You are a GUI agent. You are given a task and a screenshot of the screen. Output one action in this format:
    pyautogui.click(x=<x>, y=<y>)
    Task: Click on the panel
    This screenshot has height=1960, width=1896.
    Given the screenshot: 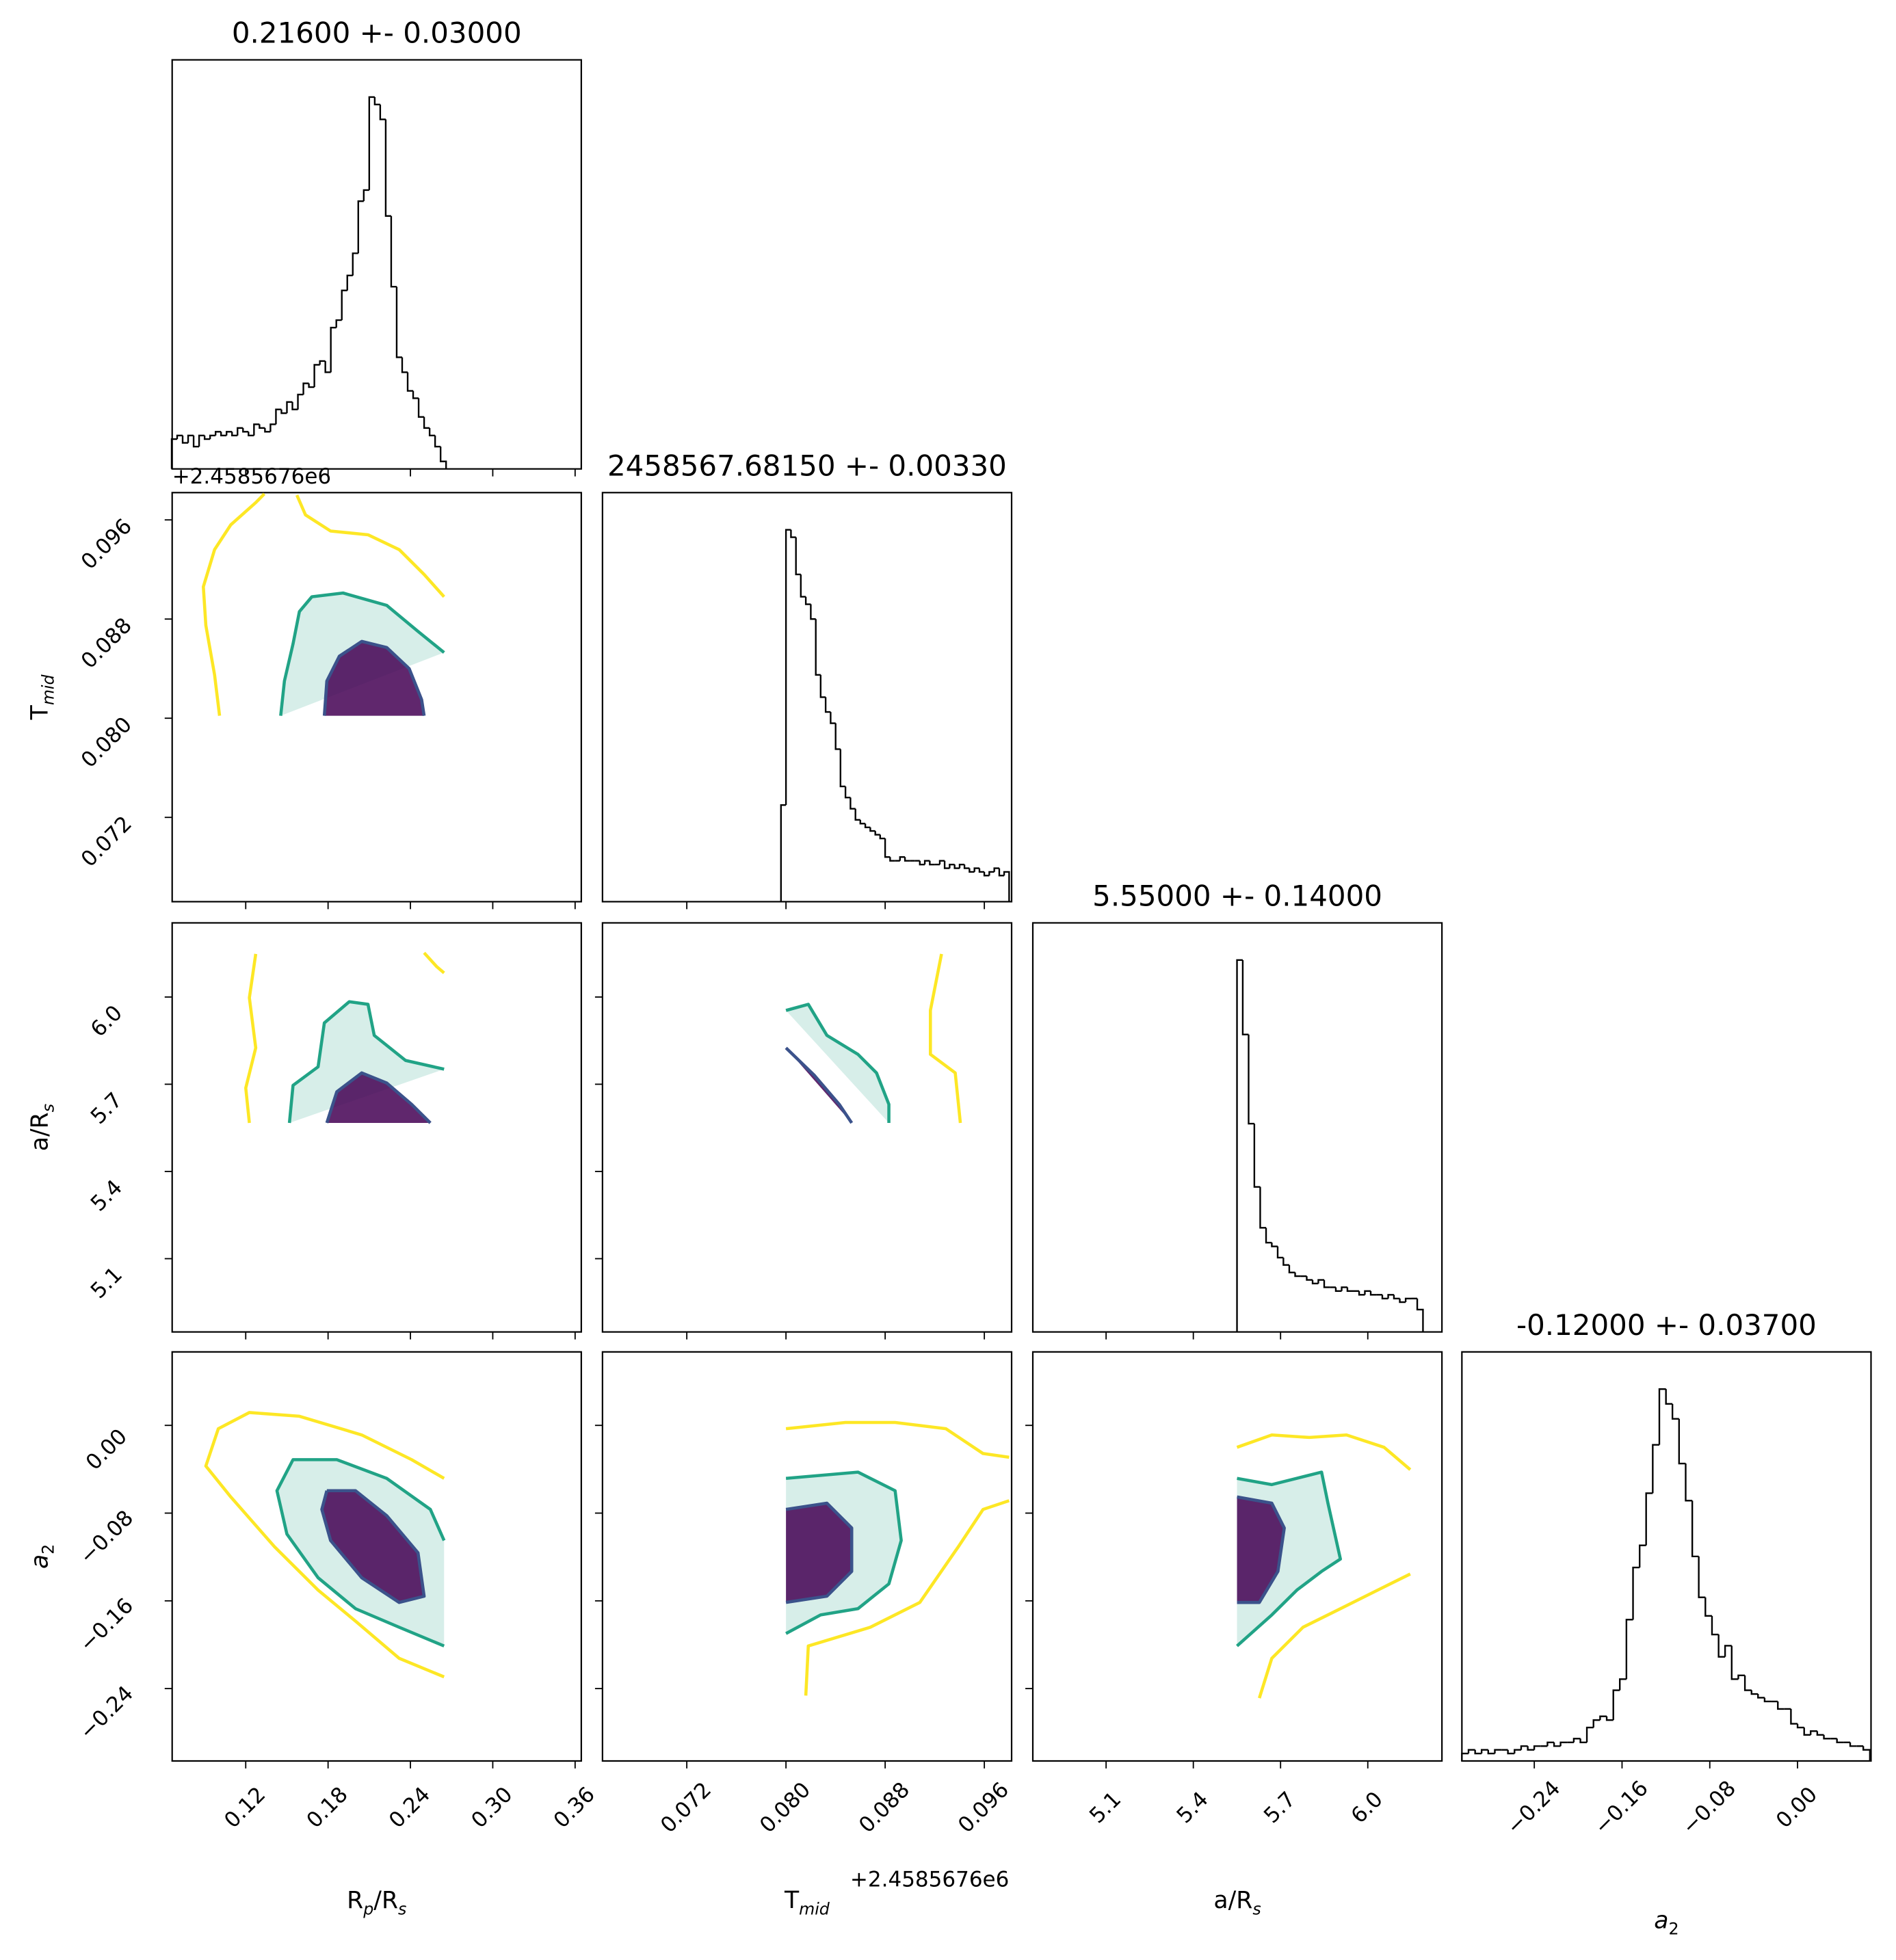 What is the action you would take?
    pyautogui.click(x=804, y=1131)
    